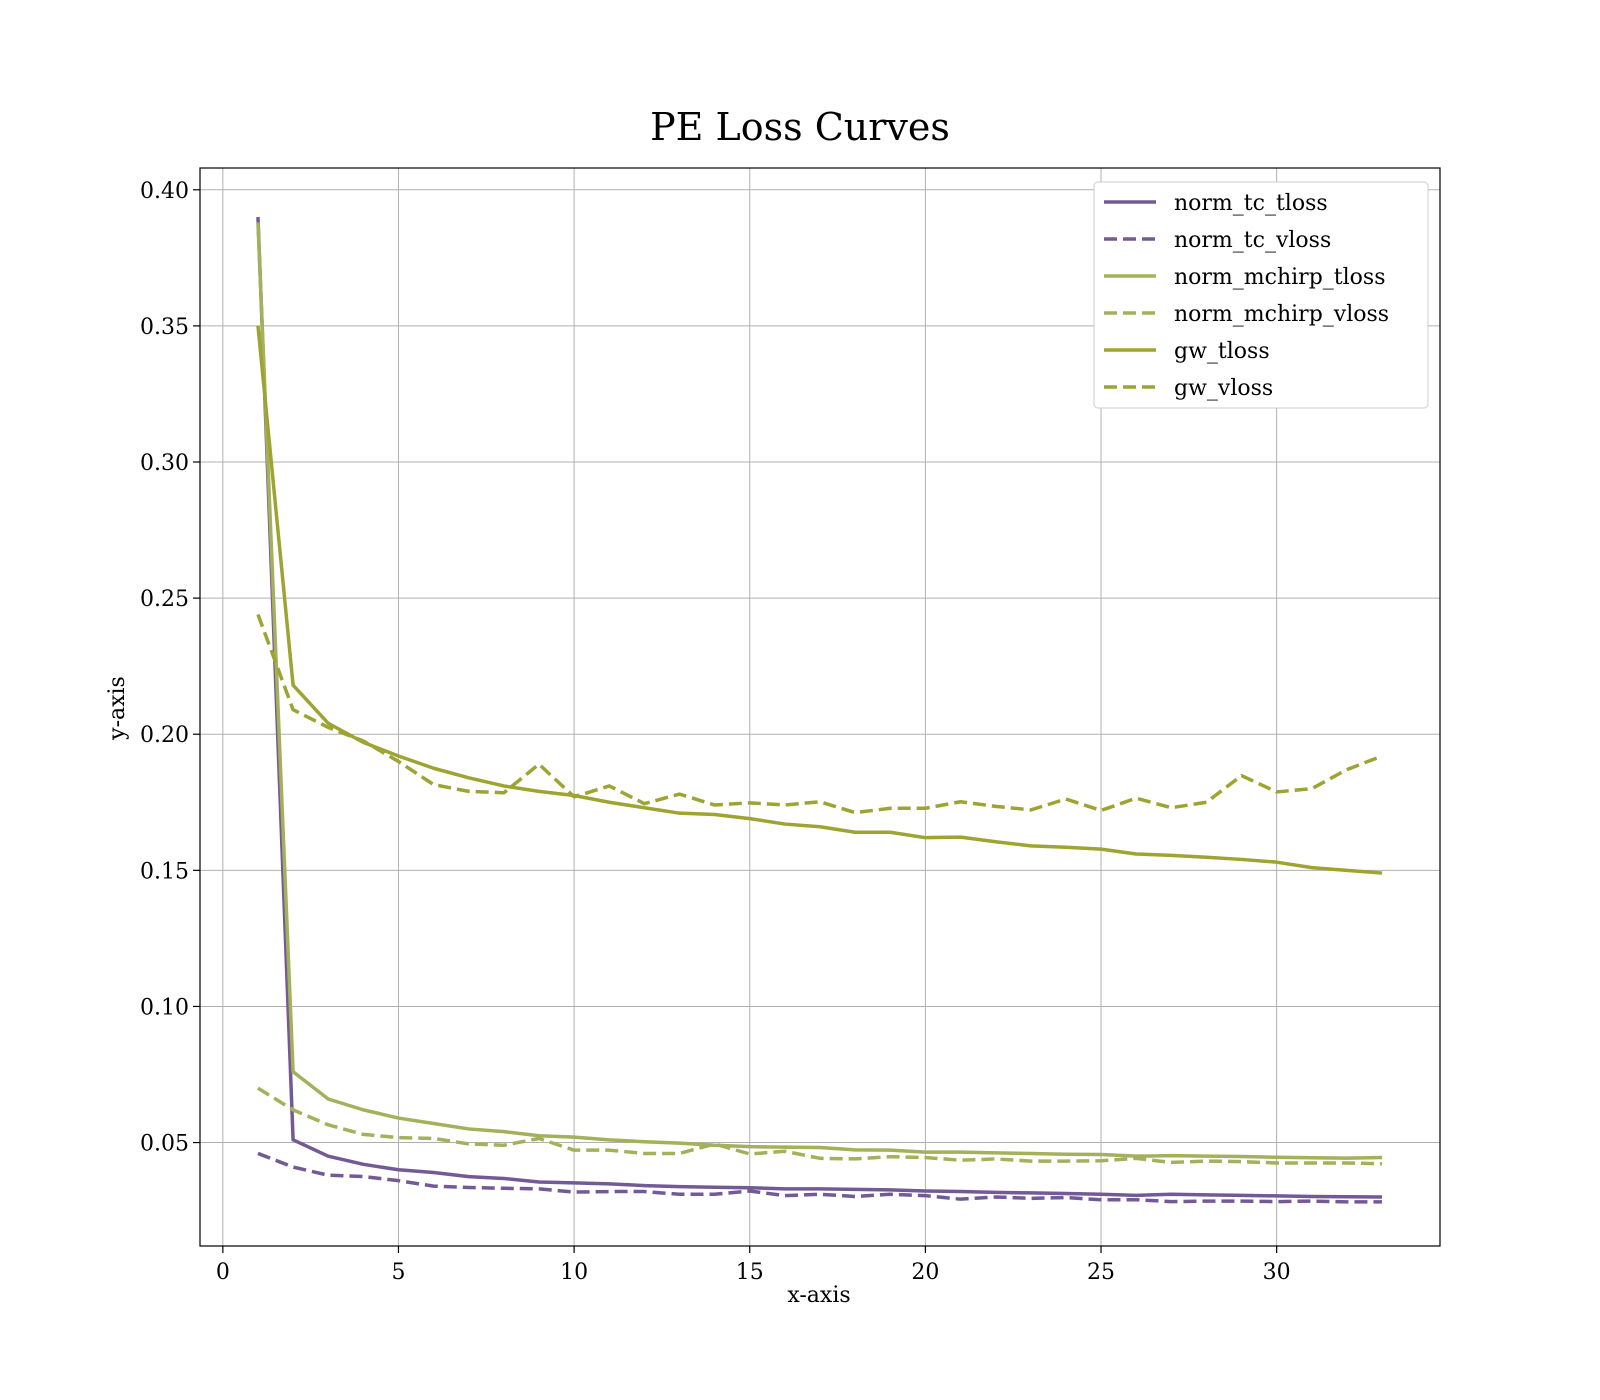 This screenshot has height=1400, width=1600. I want to click on y-tick-label: 0.40, so click(164, 191).